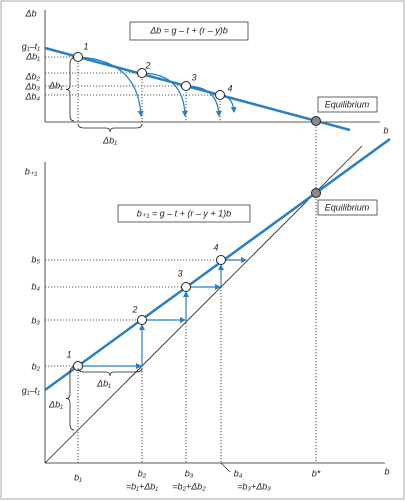 This screenshot has width=406, height=501. I want to click on debt-line, so click(197, 89).